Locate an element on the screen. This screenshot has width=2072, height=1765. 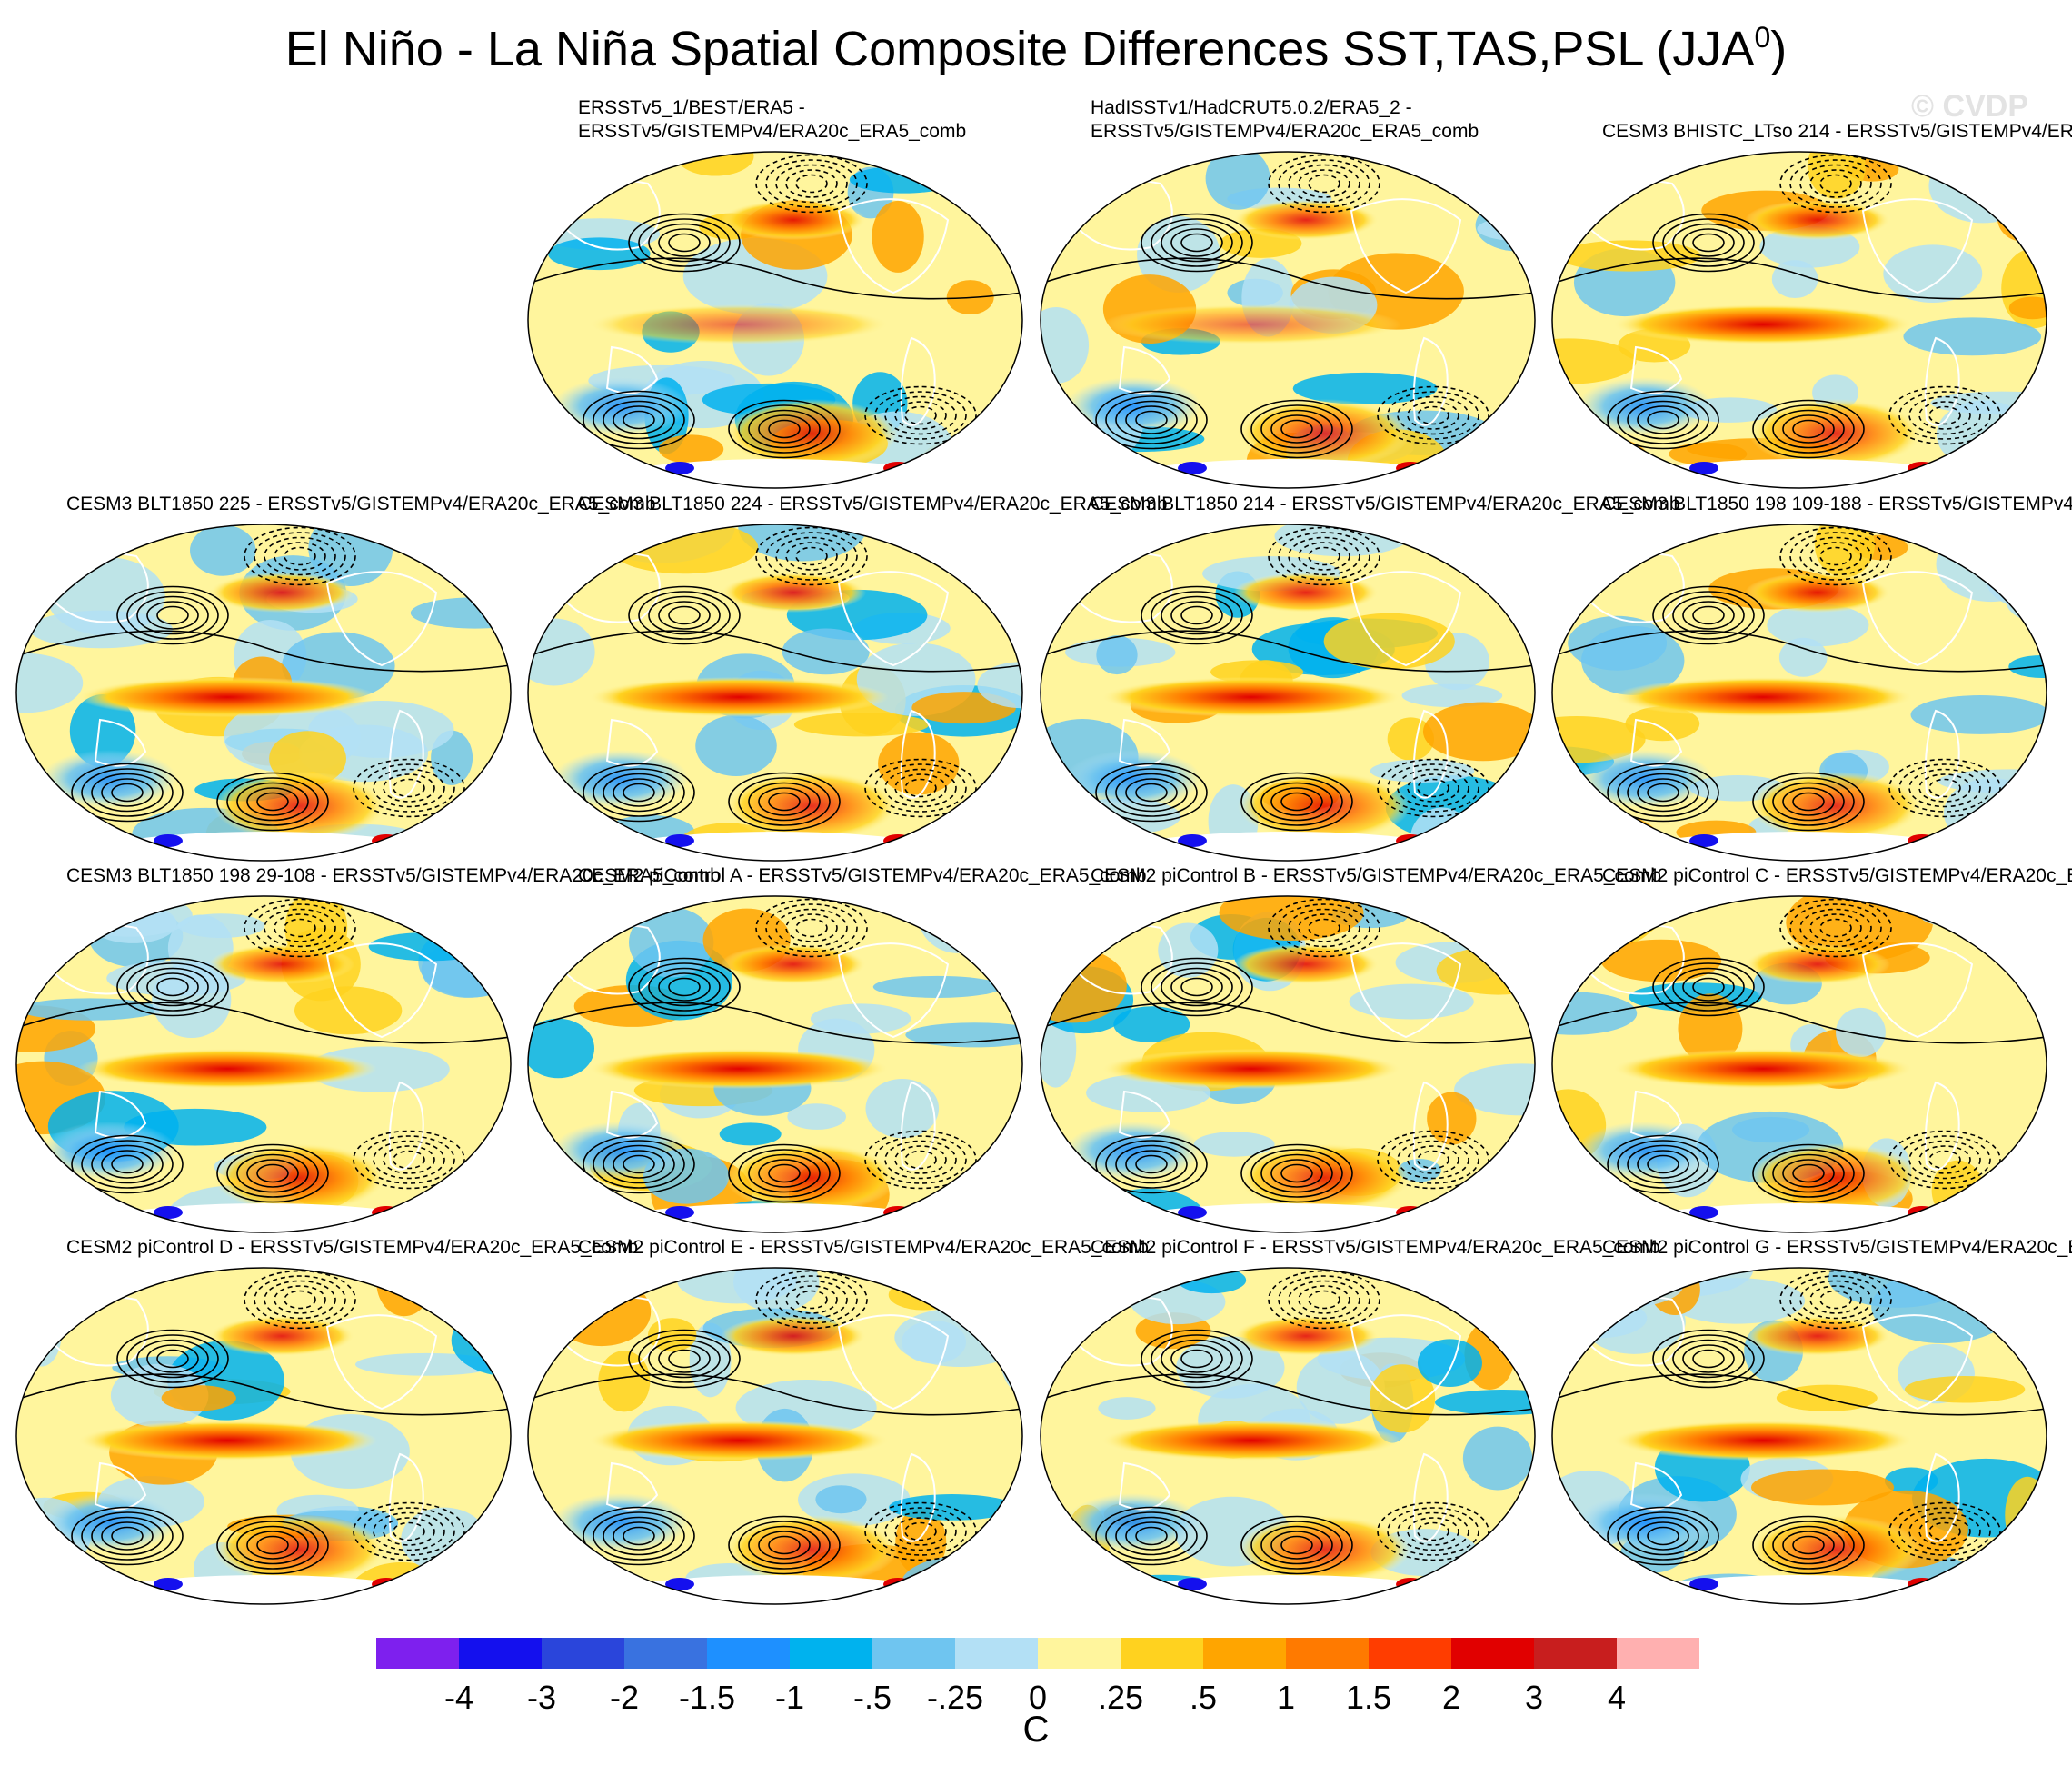
colorbar-tick-label: 2 is located at coordinates (1451, 1697).